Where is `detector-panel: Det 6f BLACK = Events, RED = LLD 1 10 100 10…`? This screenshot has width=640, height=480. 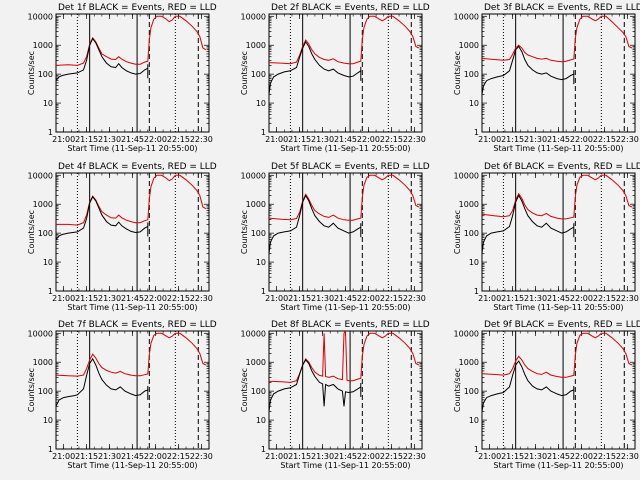 detector-panel: Det 6f BLACK = Events, RED = LLD 1 10 100 10… is located at coordinates (546, 237).